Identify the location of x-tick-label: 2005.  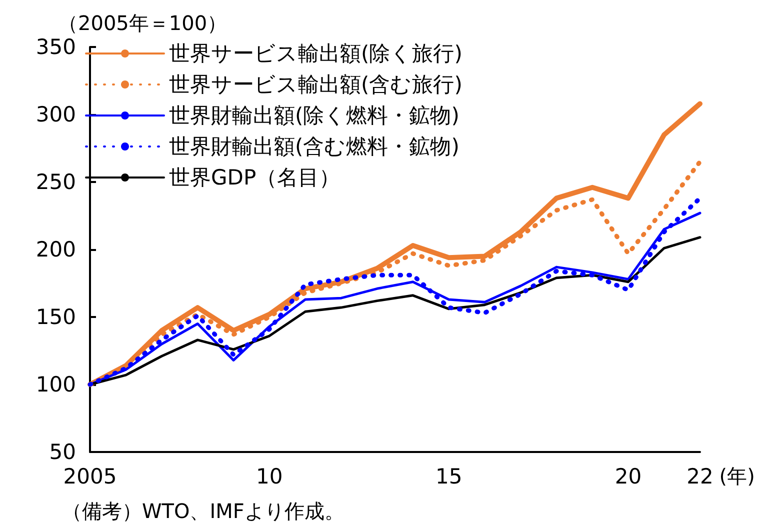
(90, 476).